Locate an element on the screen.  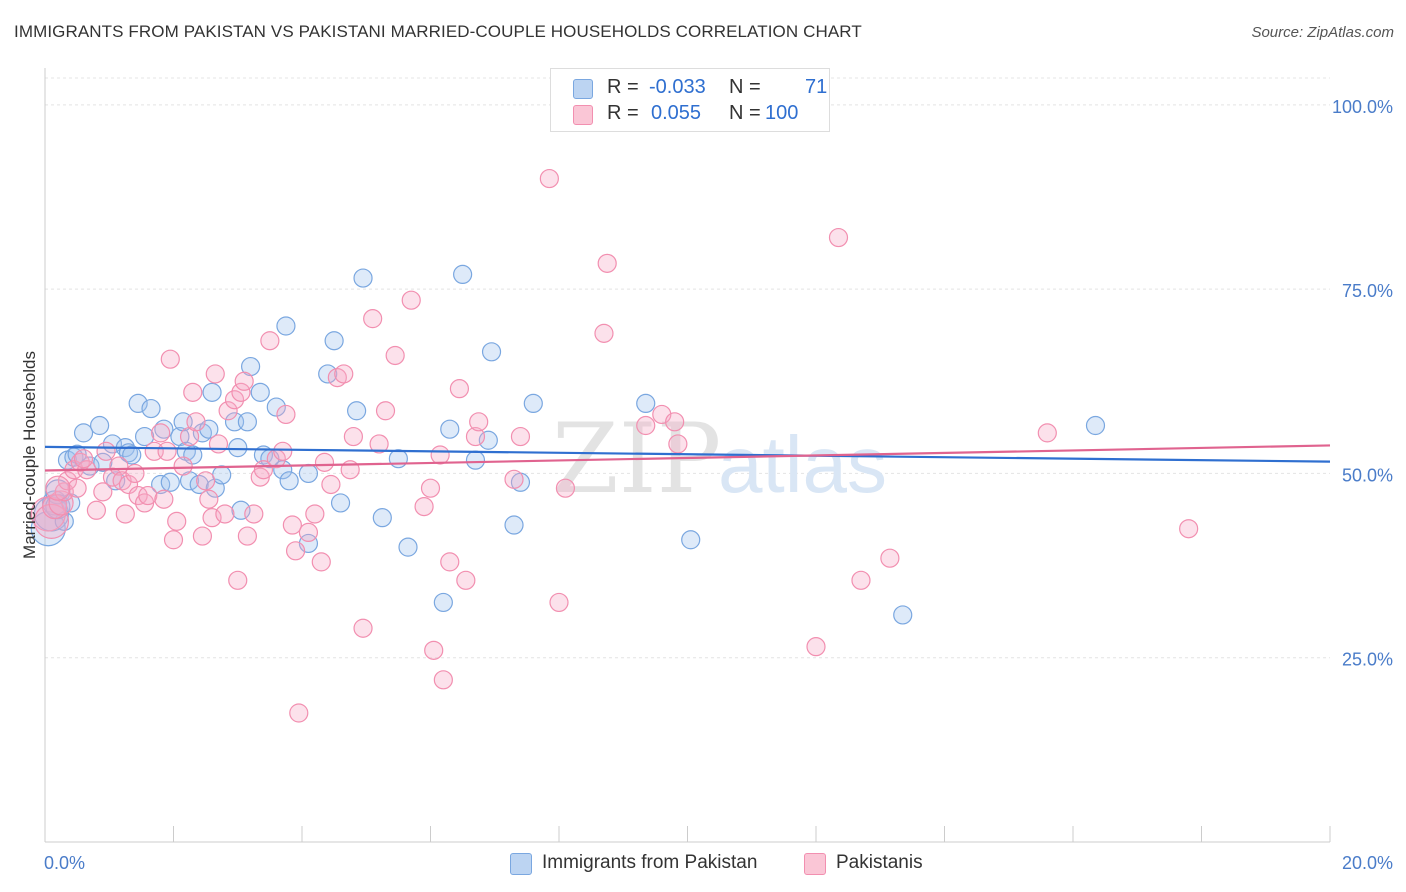
x-tick-label: 0.0% is located at coordinates (64, 863).